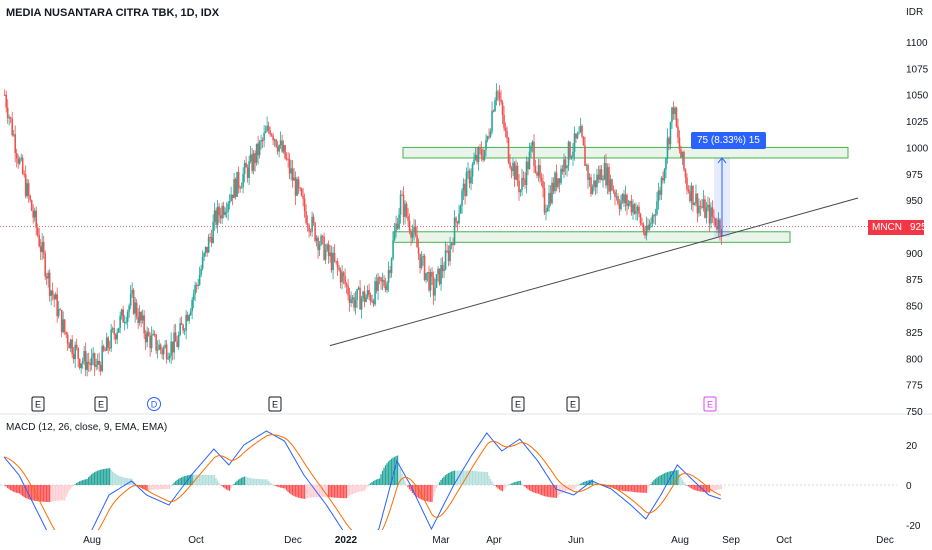  What do you see at coordinates (154, 404) in the screenshot?
I see `dividend-event-badge: D` at bounding box center [154, 404].